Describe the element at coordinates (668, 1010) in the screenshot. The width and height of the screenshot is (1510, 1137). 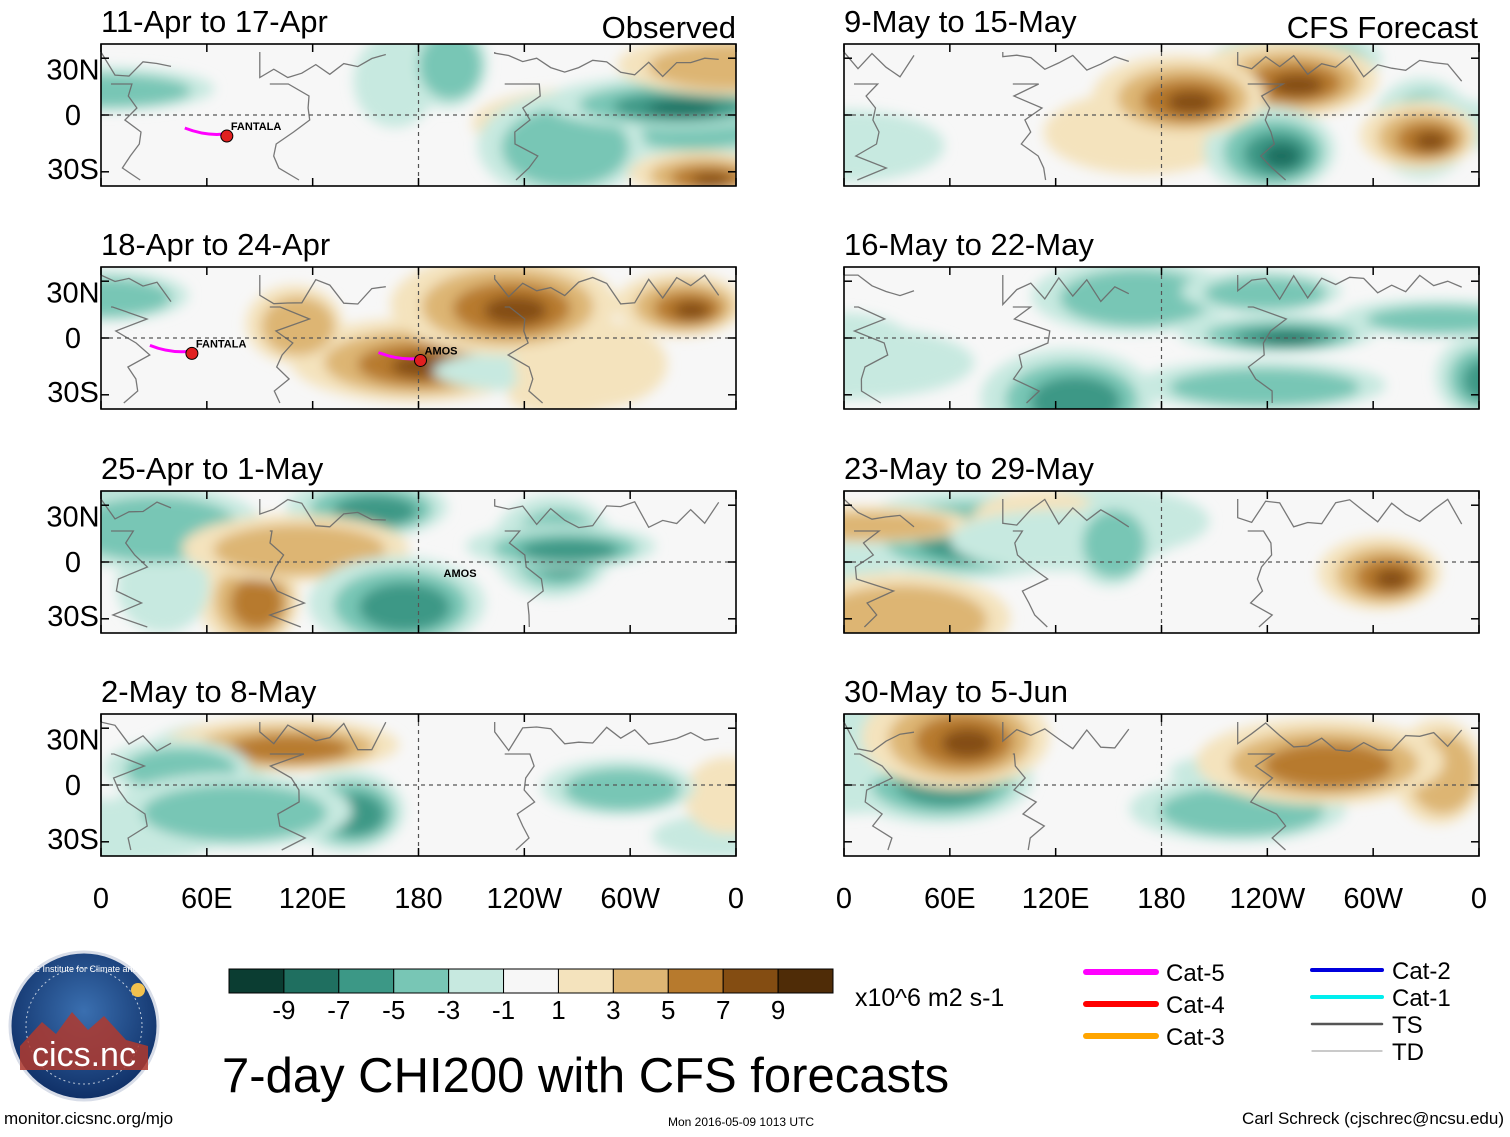
I see `colorbar-label: 5` at that location.